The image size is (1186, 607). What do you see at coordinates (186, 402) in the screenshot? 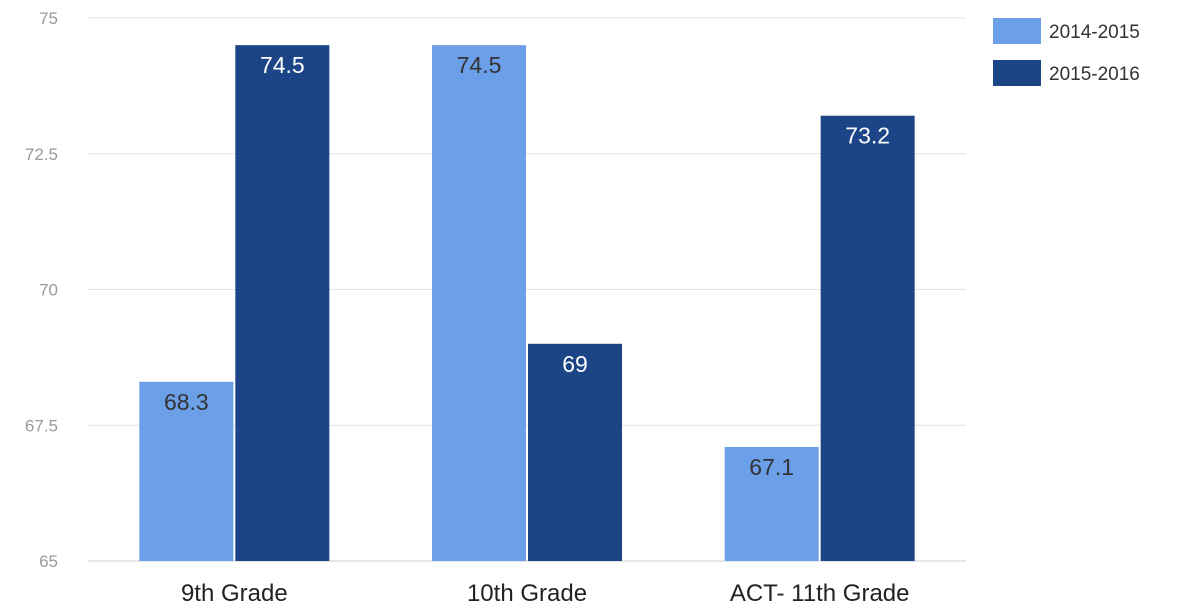
I see `data-label: 68.3` at bounding box center [186, 402].